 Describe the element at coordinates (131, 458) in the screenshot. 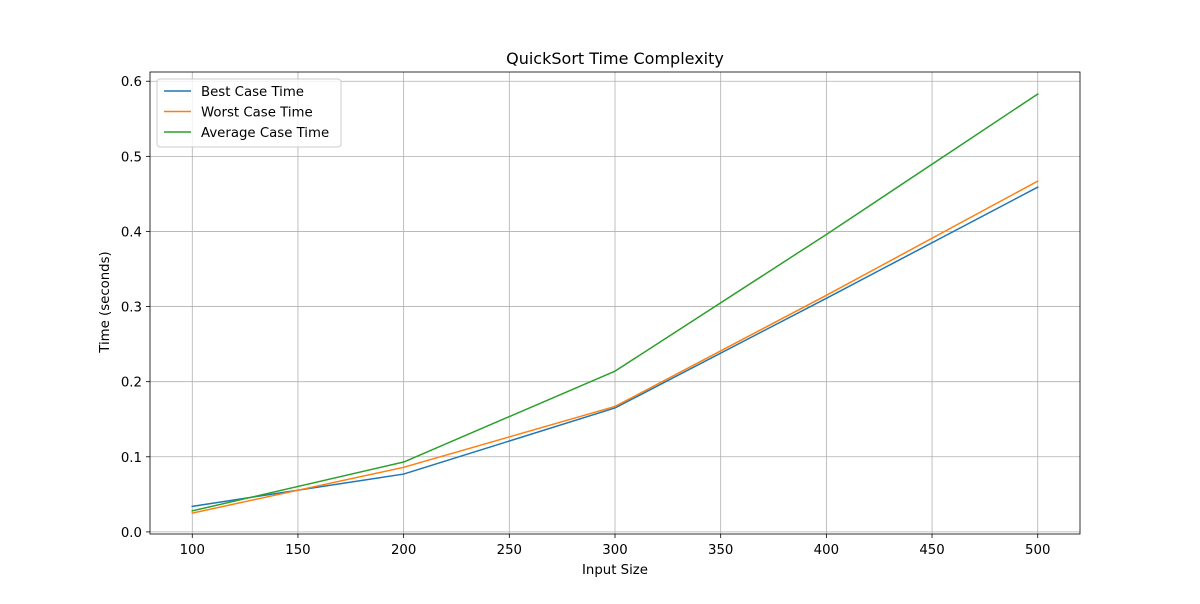

I see `y-tick-label: 0.1` at that location.